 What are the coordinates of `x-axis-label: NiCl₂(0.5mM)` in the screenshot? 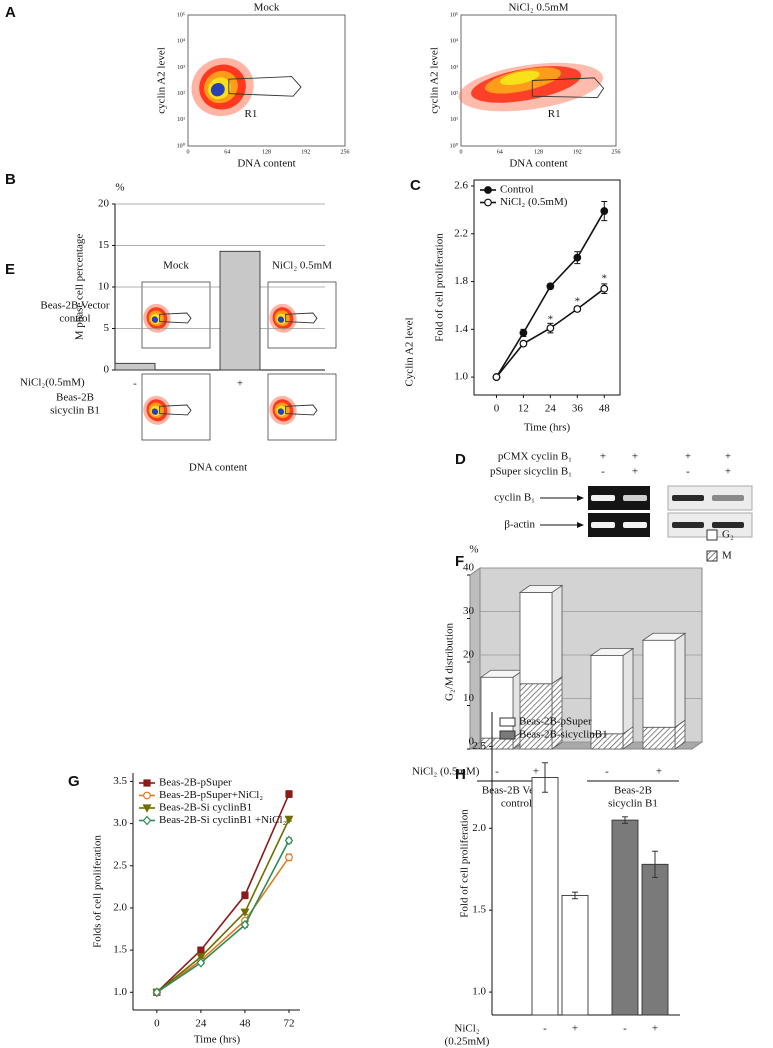 It's located at (52, 383).